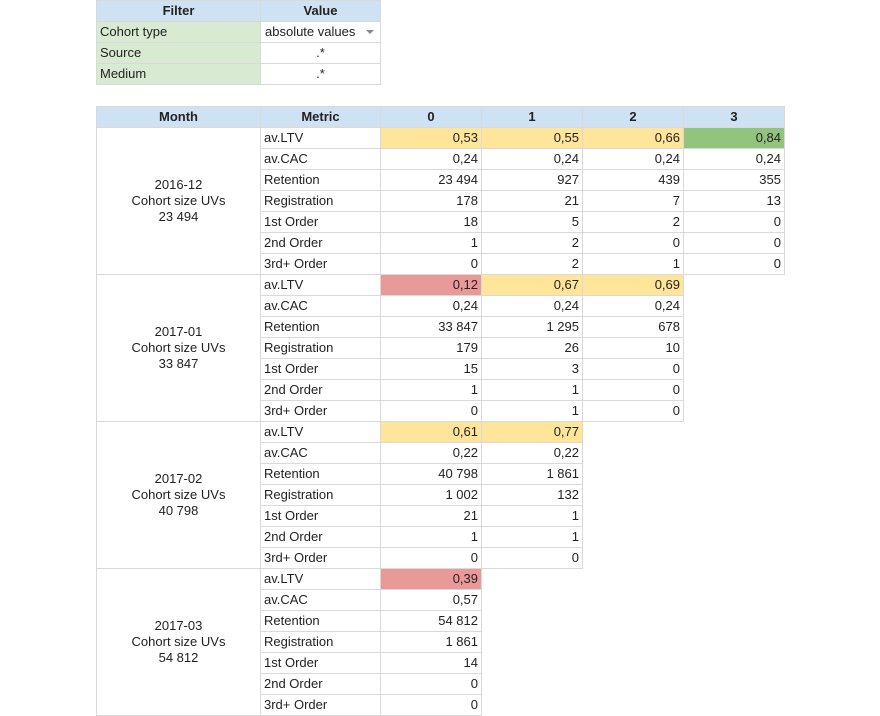 Image resolution: width=880 pixels, height=716 pixels. What do you see at coordinates (320, 53) in the screenshot?
I see `source-value-cell: .*` at bounding box center [320, 53].